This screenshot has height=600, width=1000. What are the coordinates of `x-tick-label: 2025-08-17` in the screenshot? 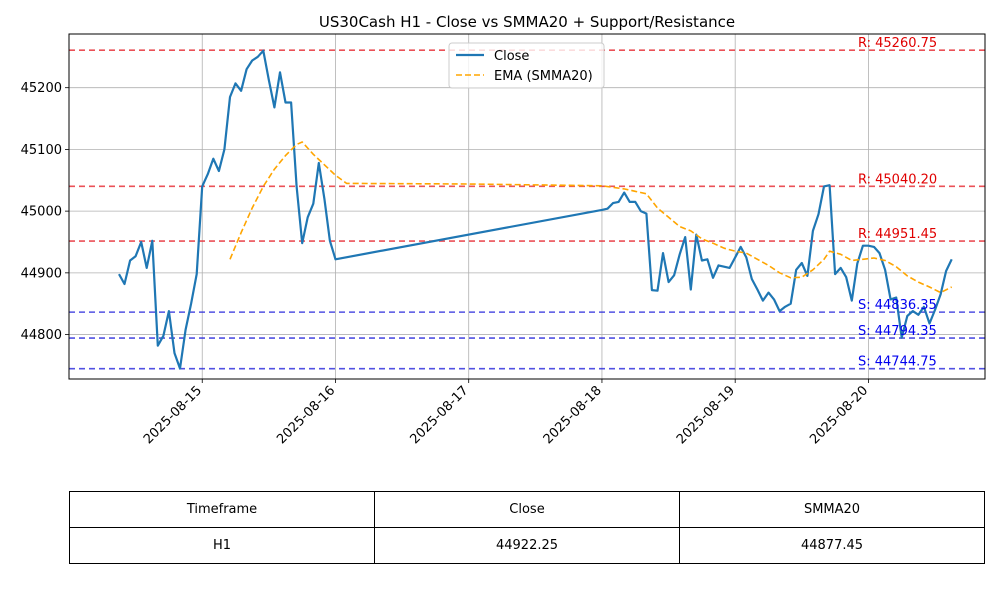 It's located at (440, 415).